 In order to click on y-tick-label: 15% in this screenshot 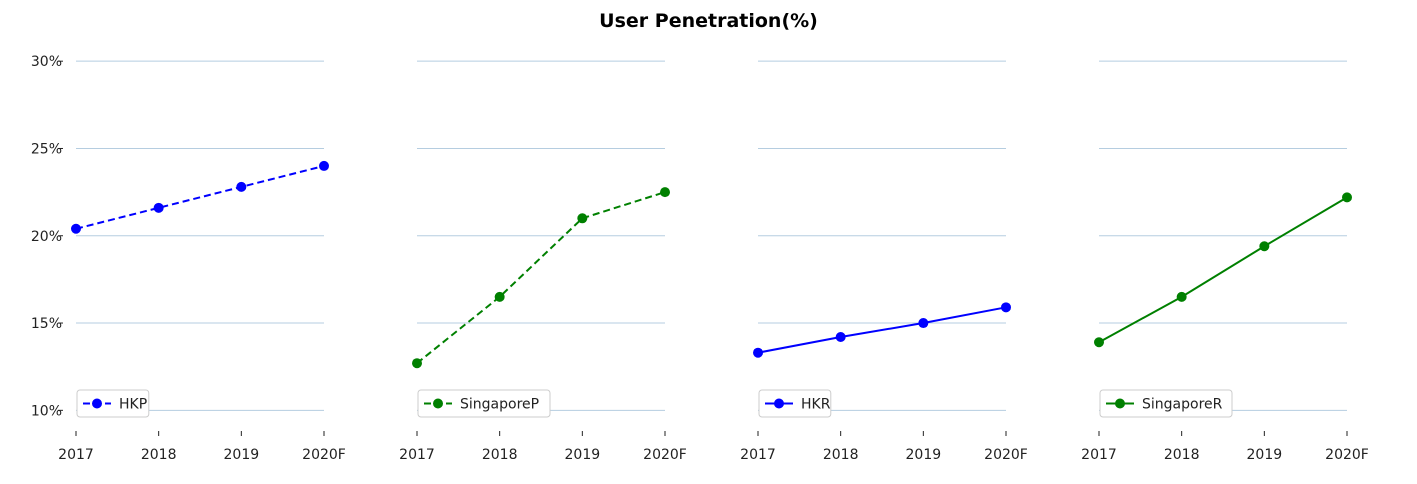, I will do `click(46, 324)`.